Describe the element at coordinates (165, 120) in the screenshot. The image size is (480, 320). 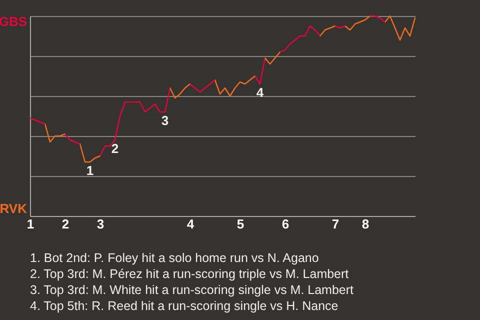
I see `annotation: 3` at that location.